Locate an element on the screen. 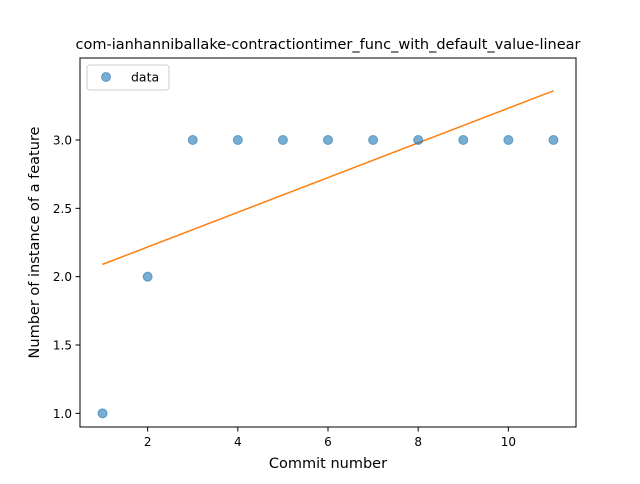  legend-box is located at coordinates (128, 77).